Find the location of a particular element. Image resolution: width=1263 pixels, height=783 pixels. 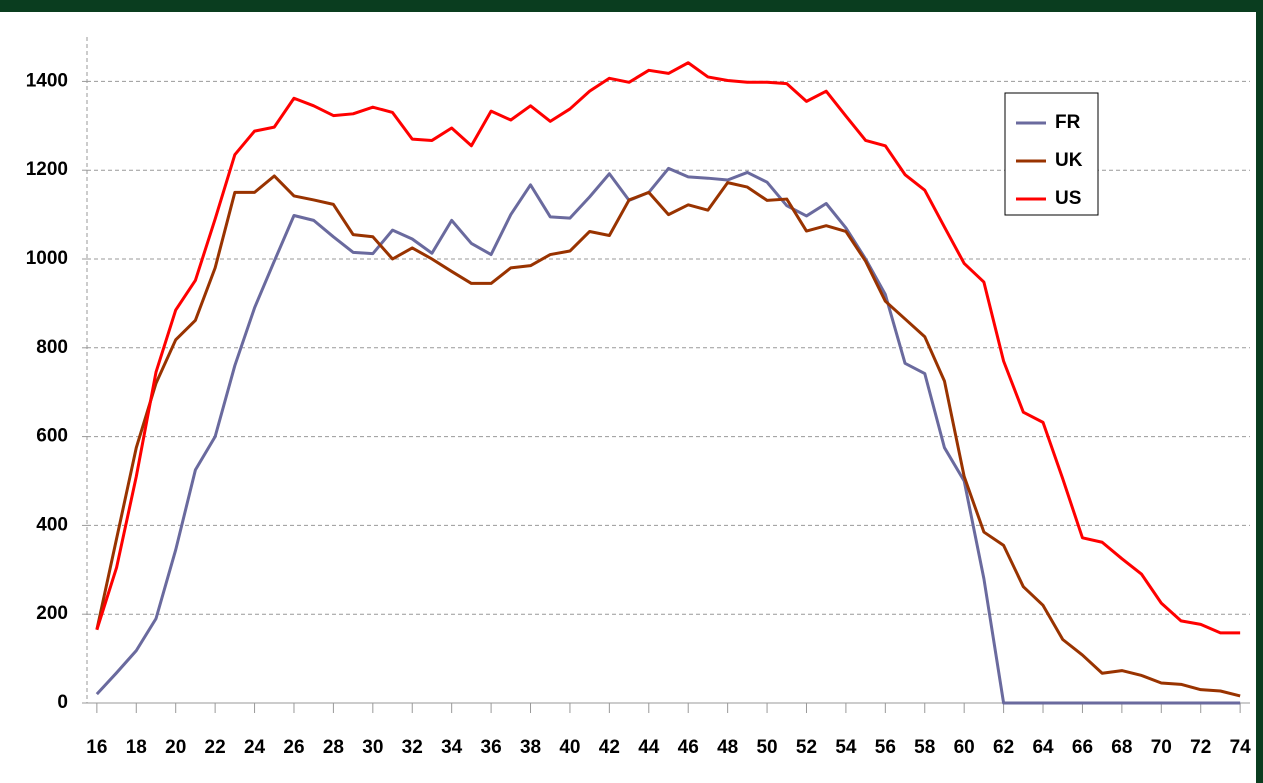

y-tick-label: 1400 is located at coordinates (47, 80).